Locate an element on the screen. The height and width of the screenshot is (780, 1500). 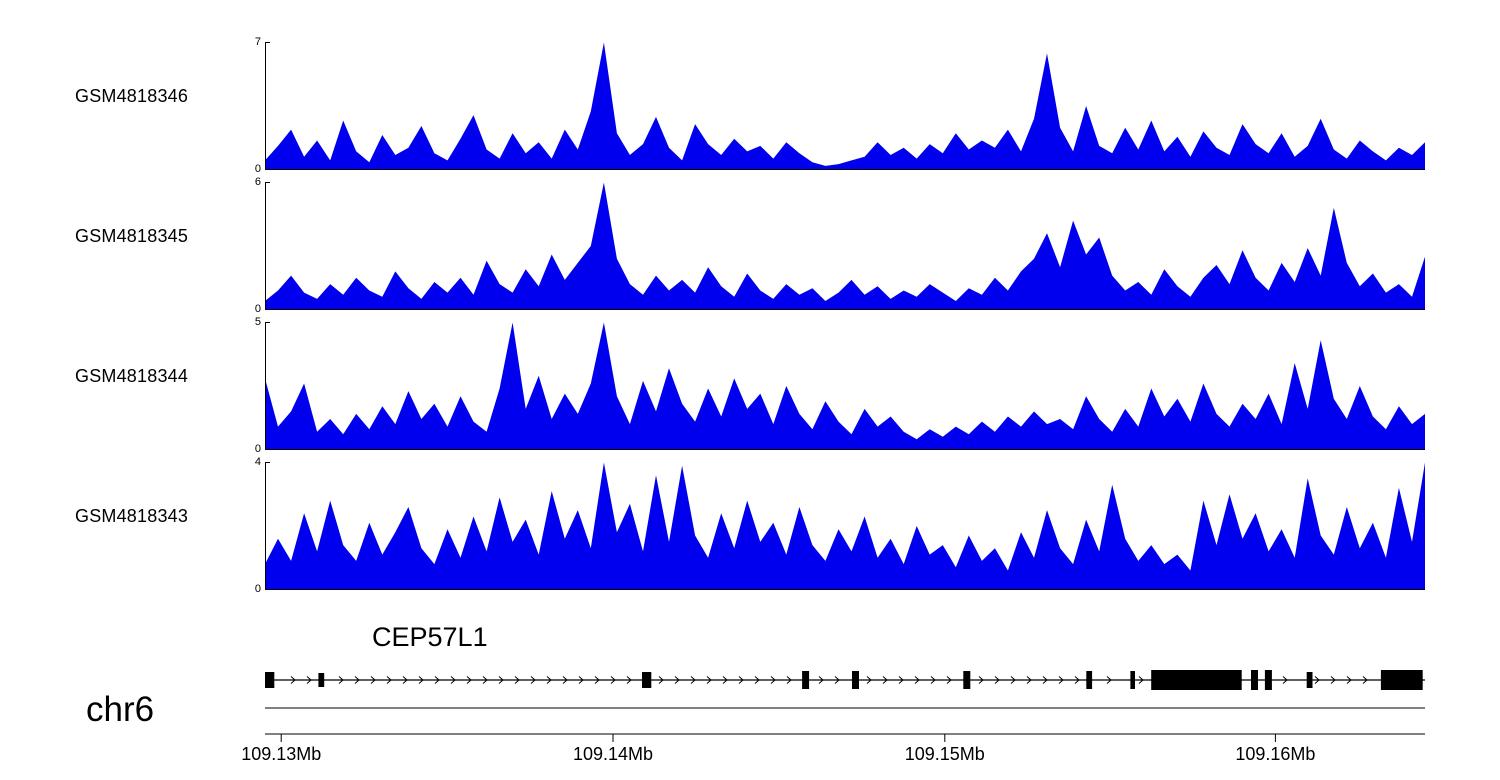
axis-tick-label: 109.16Mb is located at coordinates (1275, 754).